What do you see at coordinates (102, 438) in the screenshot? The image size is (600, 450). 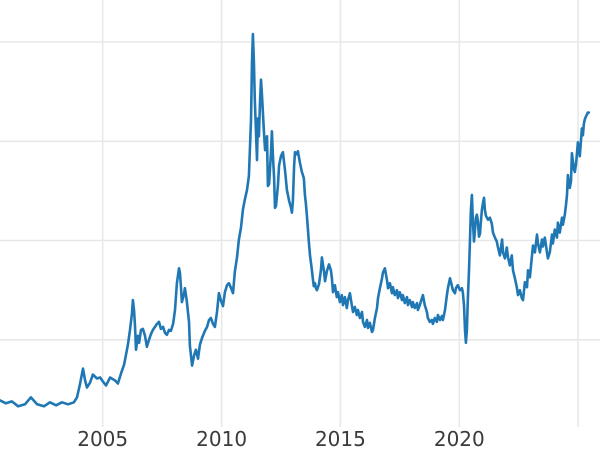 I see `x-tick-label: 2005` at bounding box center [102, 438].